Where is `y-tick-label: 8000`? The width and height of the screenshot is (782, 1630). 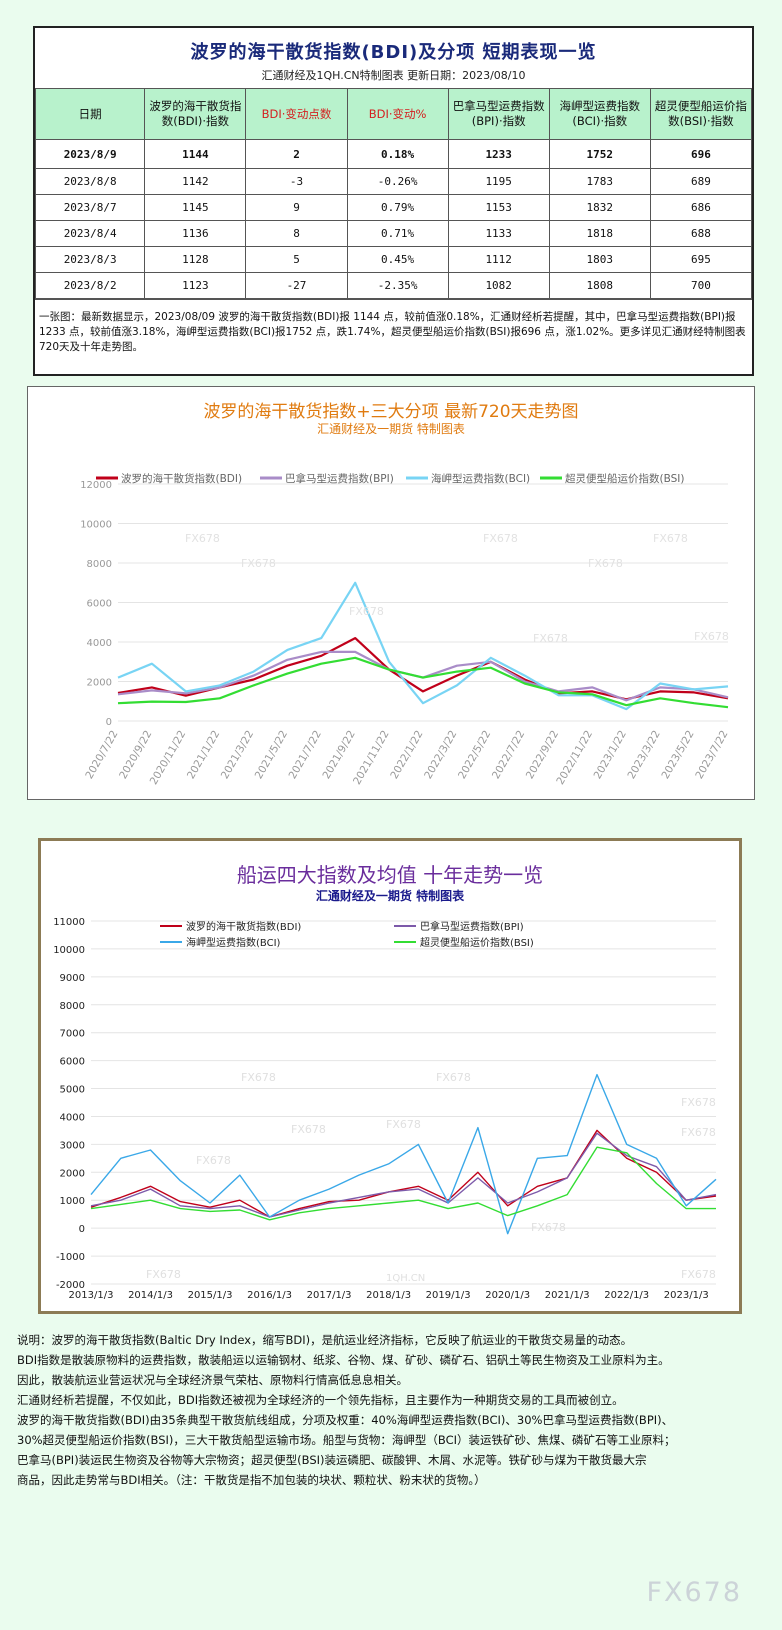
y-tick-label: 8000 is located at coordinates (99, 564).